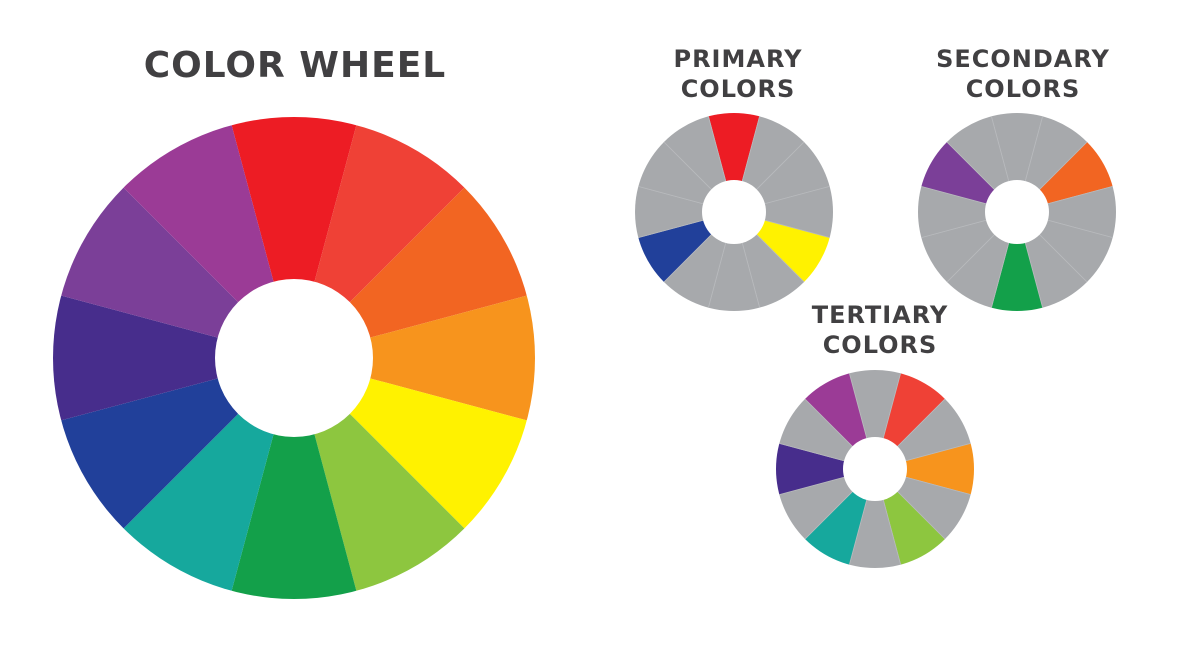 The height and width of the screenshot is (660, 1200). I want to click on main-segment-blue-green, so click(198, 498).